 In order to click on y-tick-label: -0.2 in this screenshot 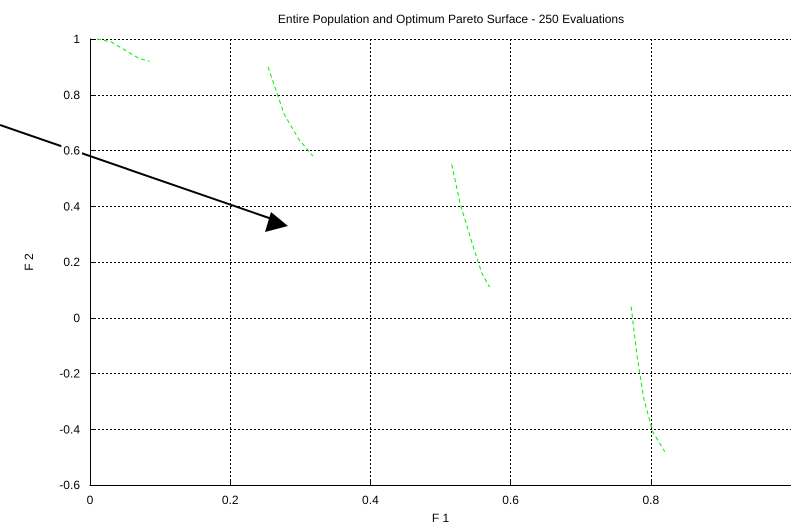, I will do `click(69, 373)`.